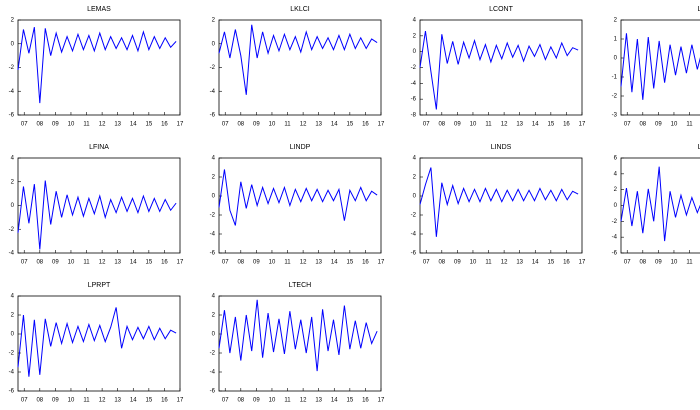 The width and height of the screenshot is (700, 410). I want to click on y-tick-label: 1, so click(616, 40).